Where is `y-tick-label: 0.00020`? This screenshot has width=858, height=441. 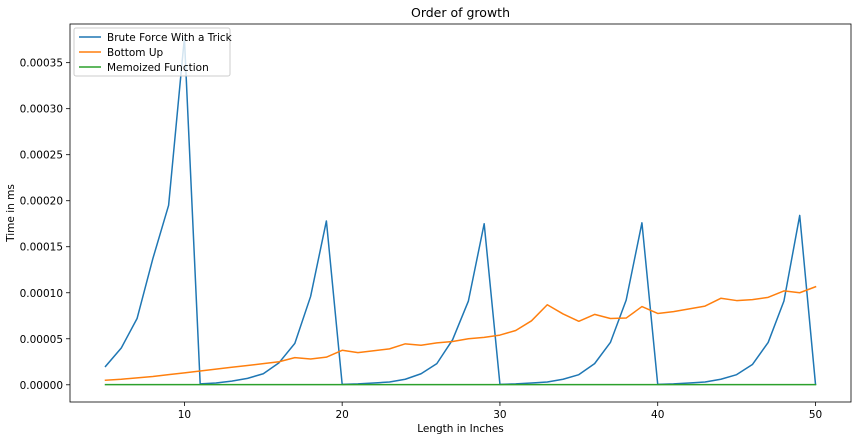 y-tick-label: 0.00020 is located at coordinates (41, 202).